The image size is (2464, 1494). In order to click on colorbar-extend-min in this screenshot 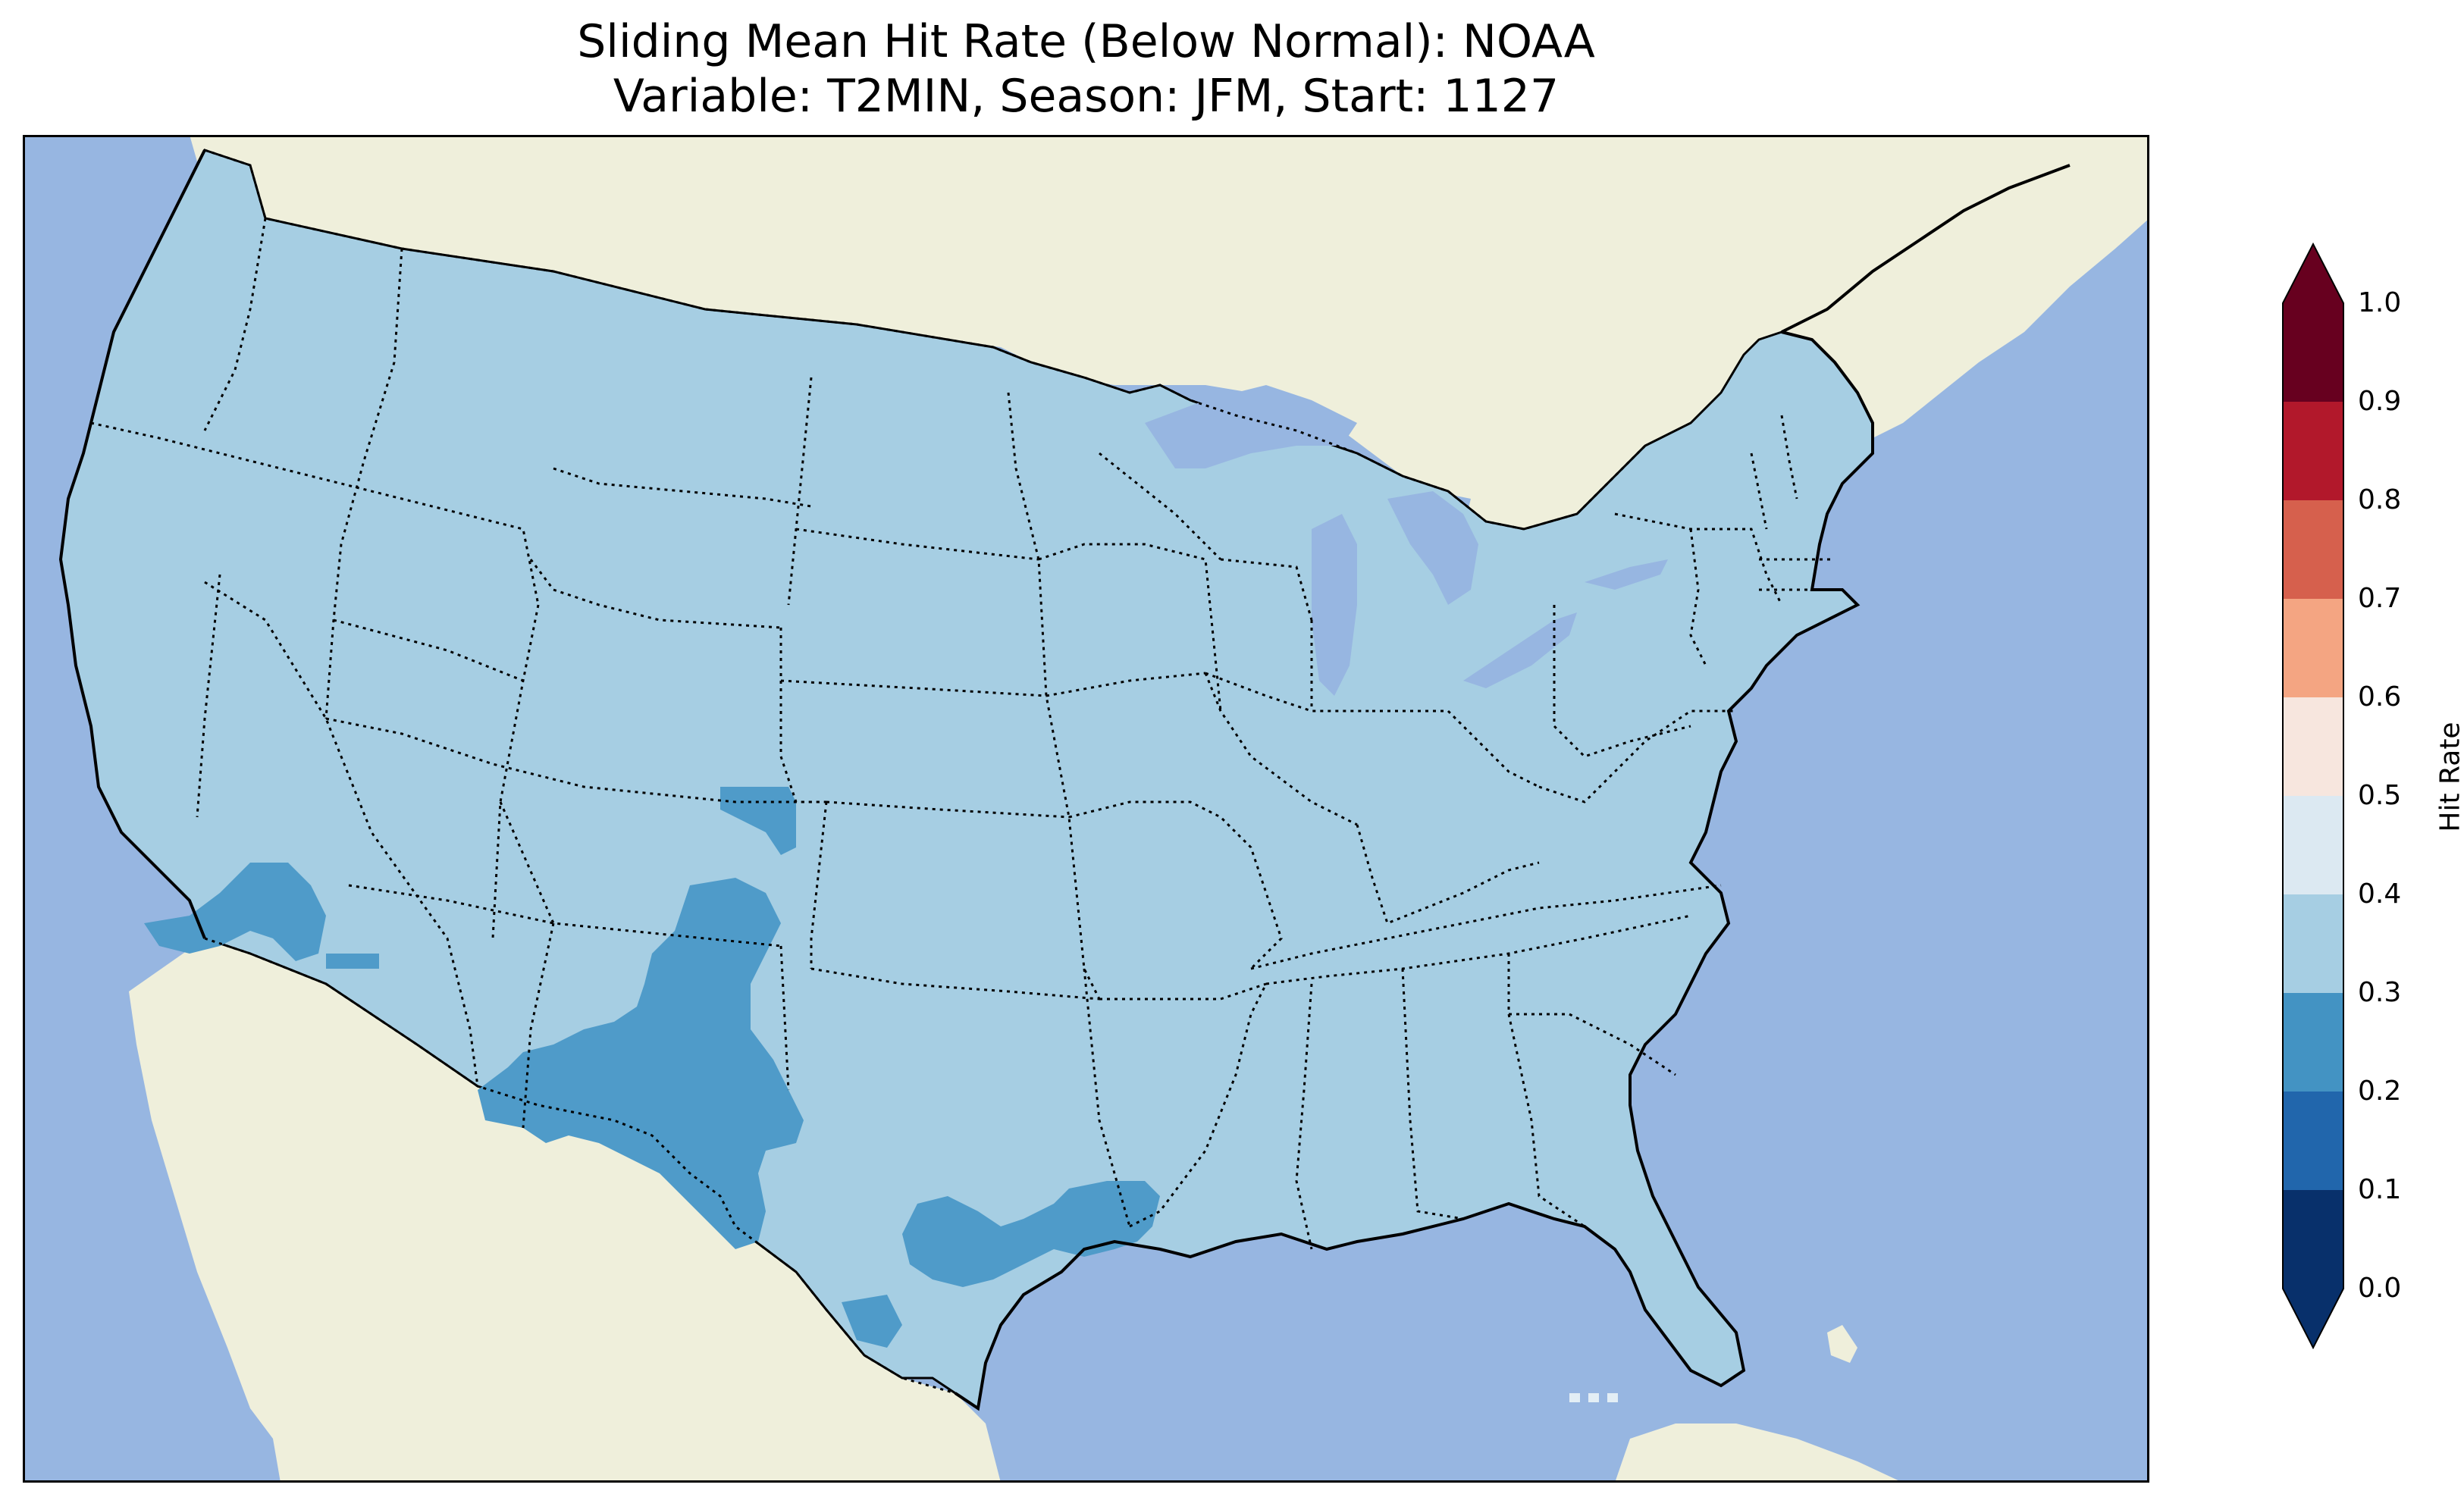, I will do `click(2313, 1318)`.